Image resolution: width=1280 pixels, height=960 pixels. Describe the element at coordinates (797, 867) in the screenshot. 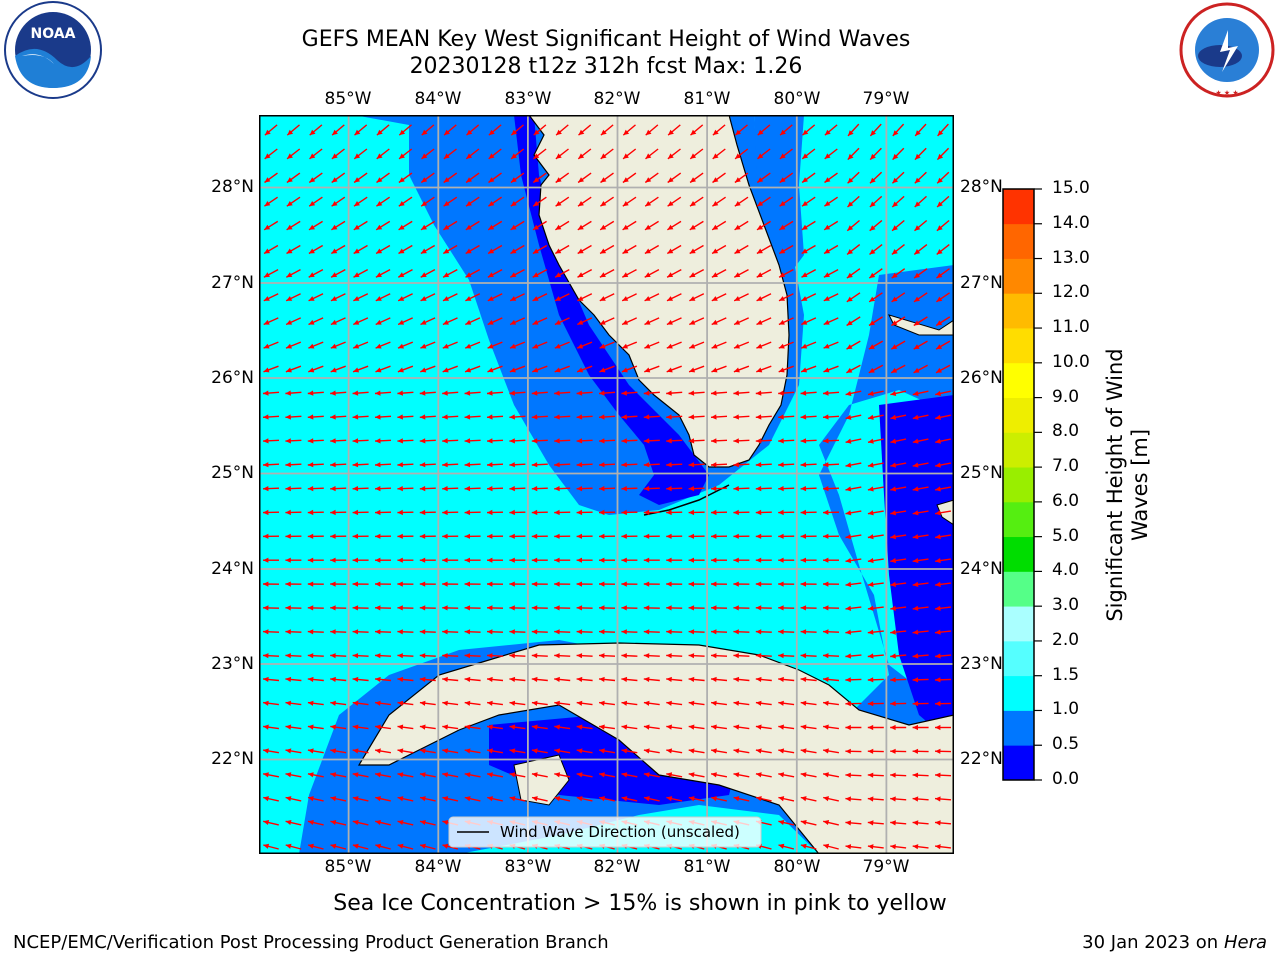

I see `lon-label-bottom: 80°W` at that location.